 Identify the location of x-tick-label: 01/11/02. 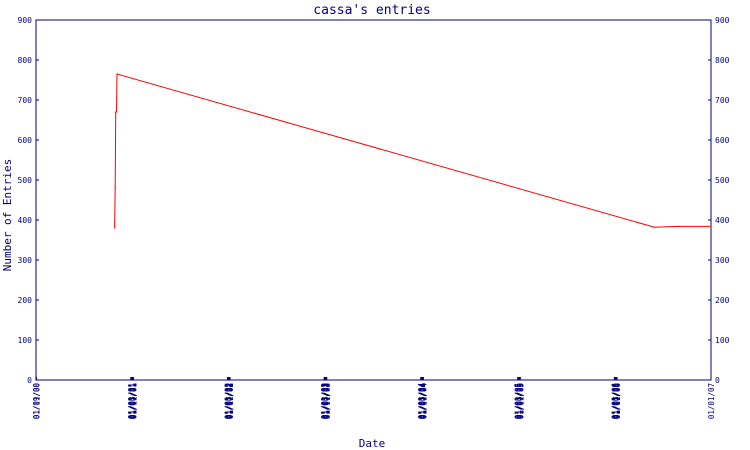
(230, 401).